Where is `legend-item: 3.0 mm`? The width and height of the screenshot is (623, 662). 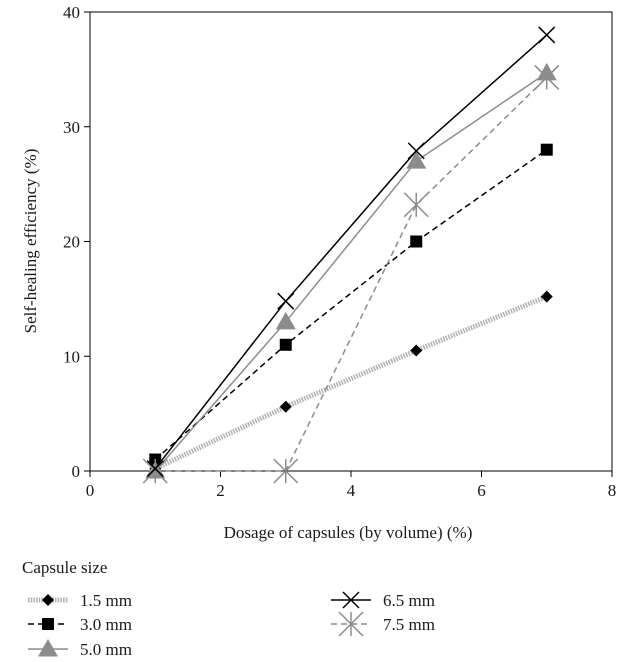 legend-item: 3.0 mm is located at coordinates (80, 624).